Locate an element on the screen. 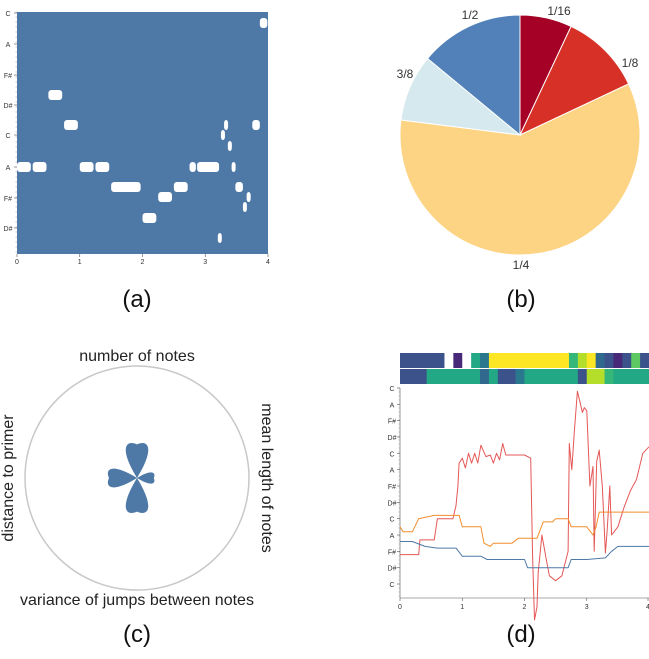  x-tick-label: 3 is located at coordinates (205, 262).